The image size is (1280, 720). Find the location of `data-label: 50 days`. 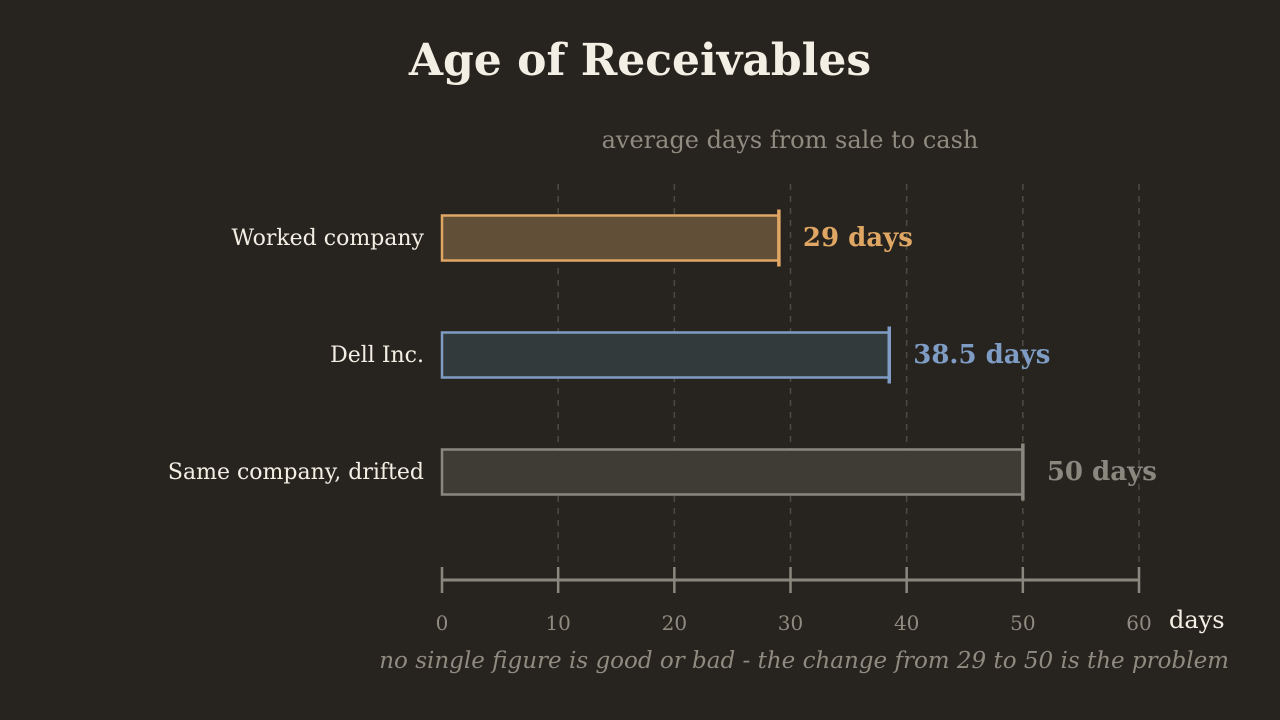

data-label: 50 days is located at coordinates (1102, 472).